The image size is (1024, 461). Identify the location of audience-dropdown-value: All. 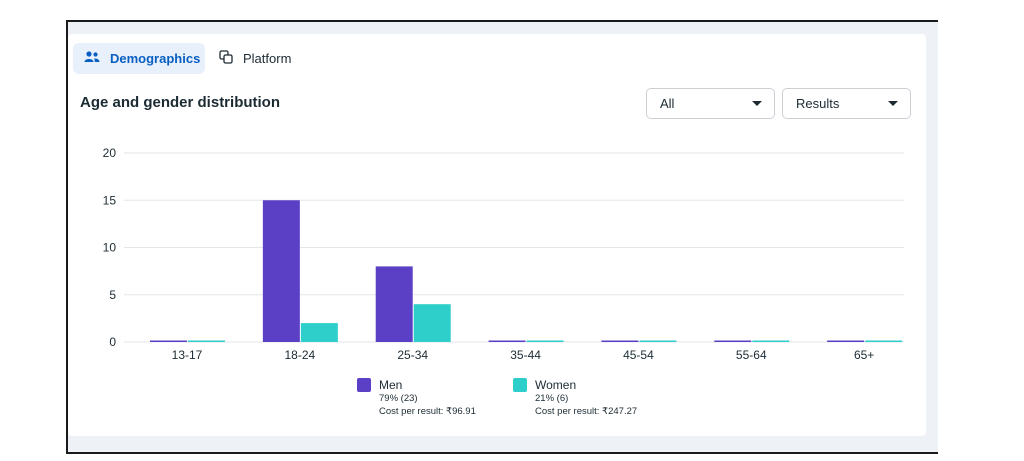
(667, 103).